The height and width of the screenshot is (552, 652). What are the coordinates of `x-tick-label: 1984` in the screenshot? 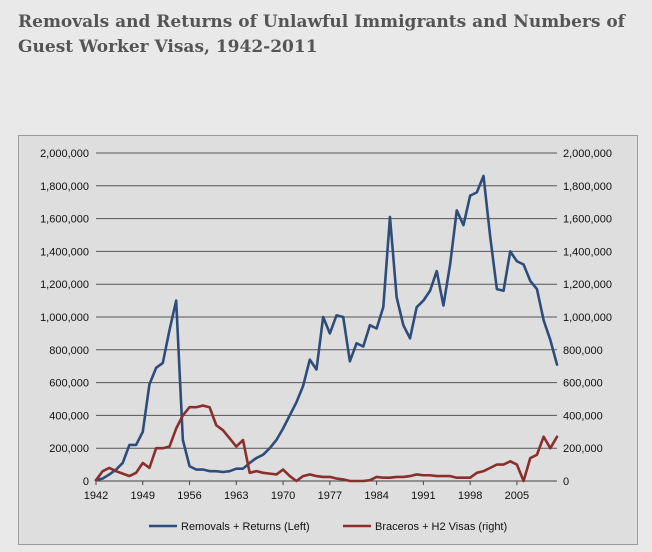 It's located at (376, 496).